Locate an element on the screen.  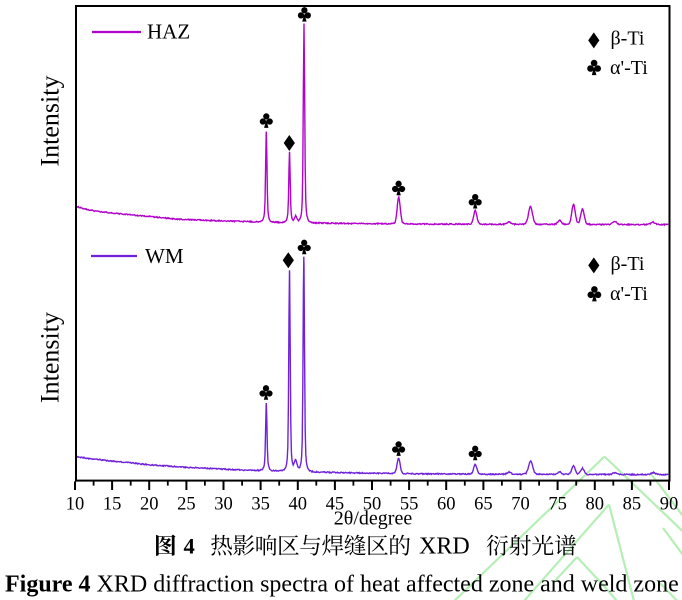
svg-text: 85 is located at coordinates (632, 505).